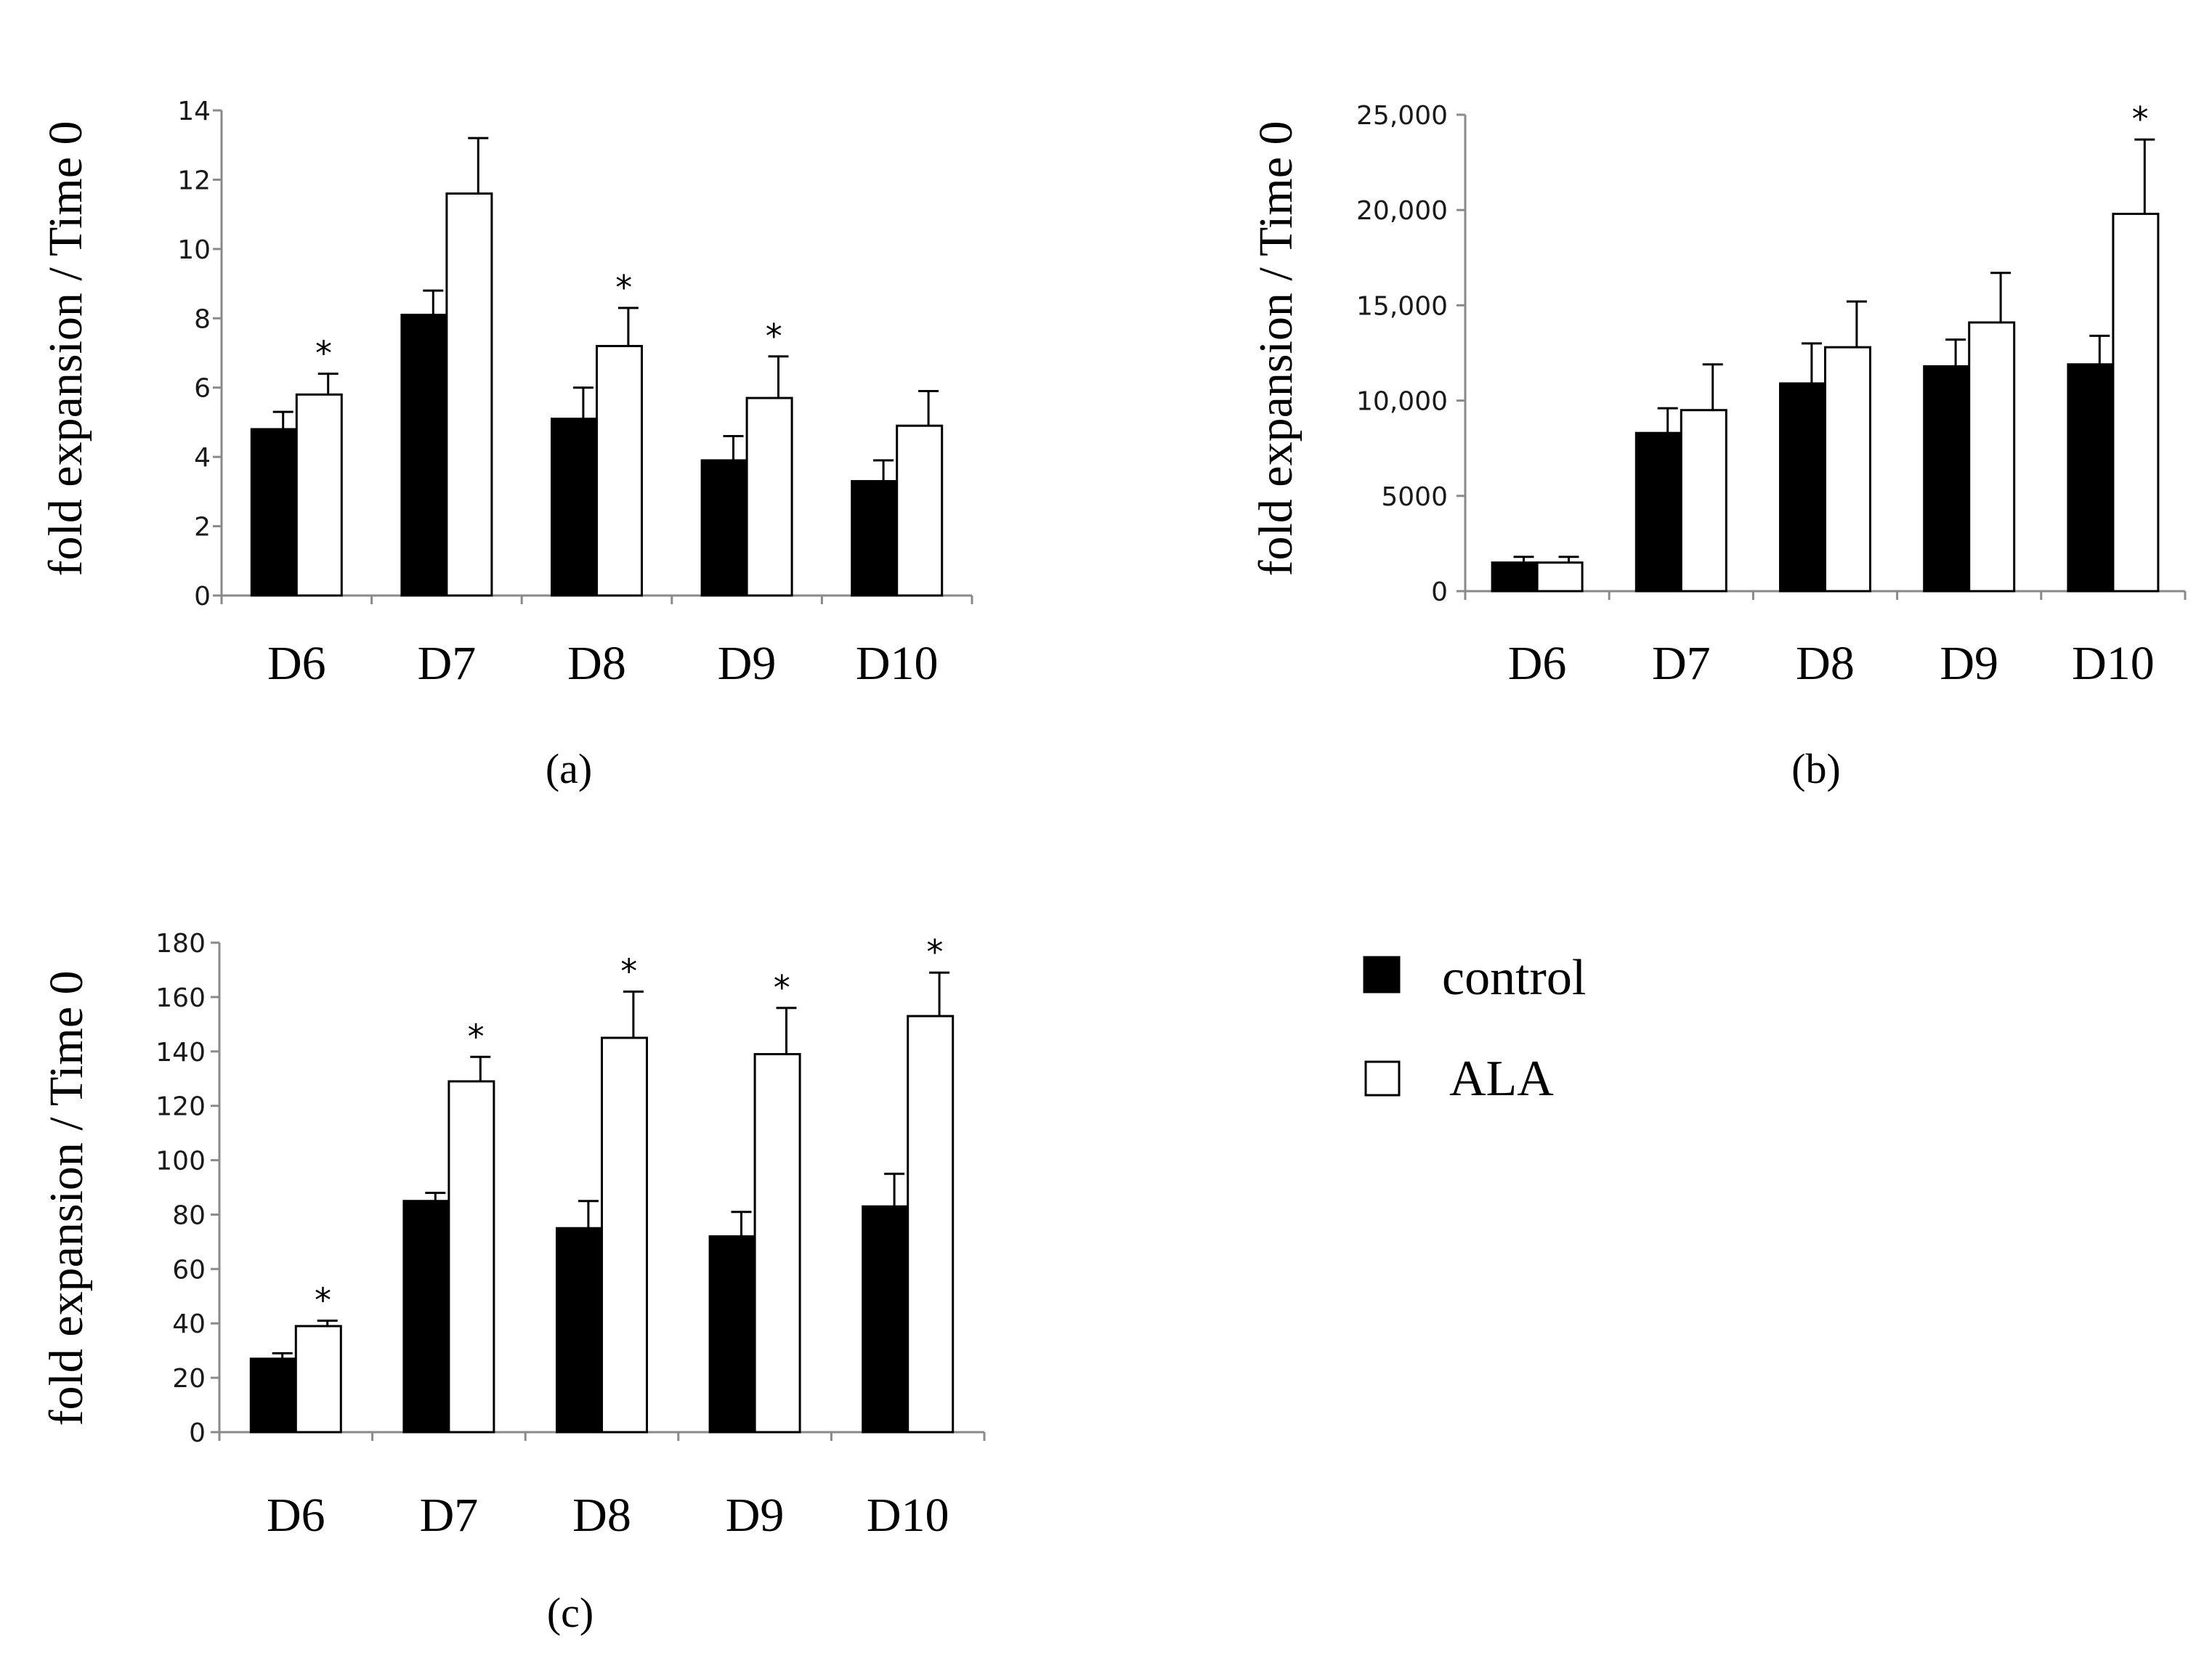 This screenshot has width=2212, height=1666. I want to click on panel-label: (b), so click(1816, 768).